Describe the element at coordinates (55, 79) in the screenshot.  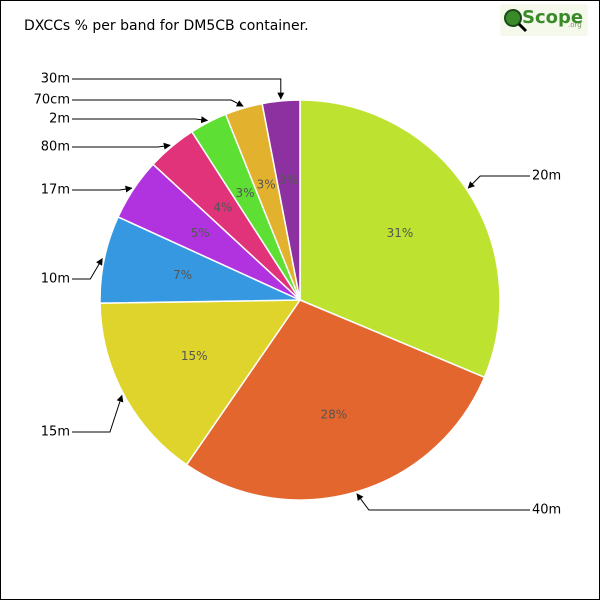
I see `category-label: 30m` at that location.